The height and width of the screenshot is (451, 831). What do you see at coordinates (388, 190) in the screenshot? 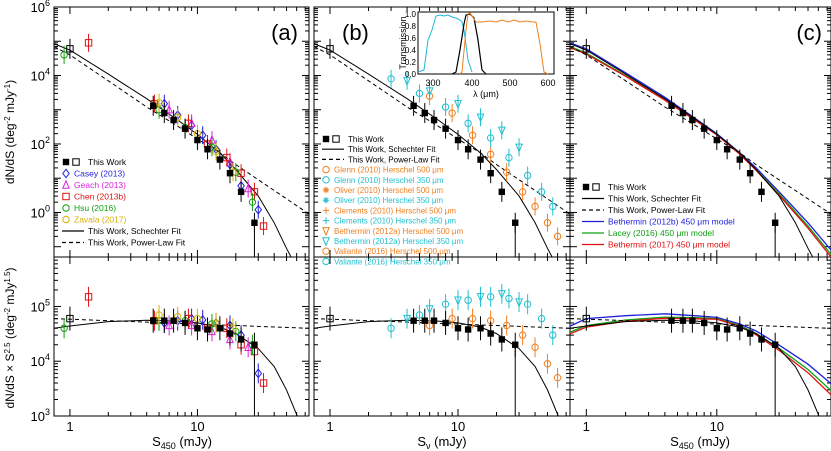
I see `legend-label: Oliver (2010) Herschel 500 μm` at bounding box center [388, 190].